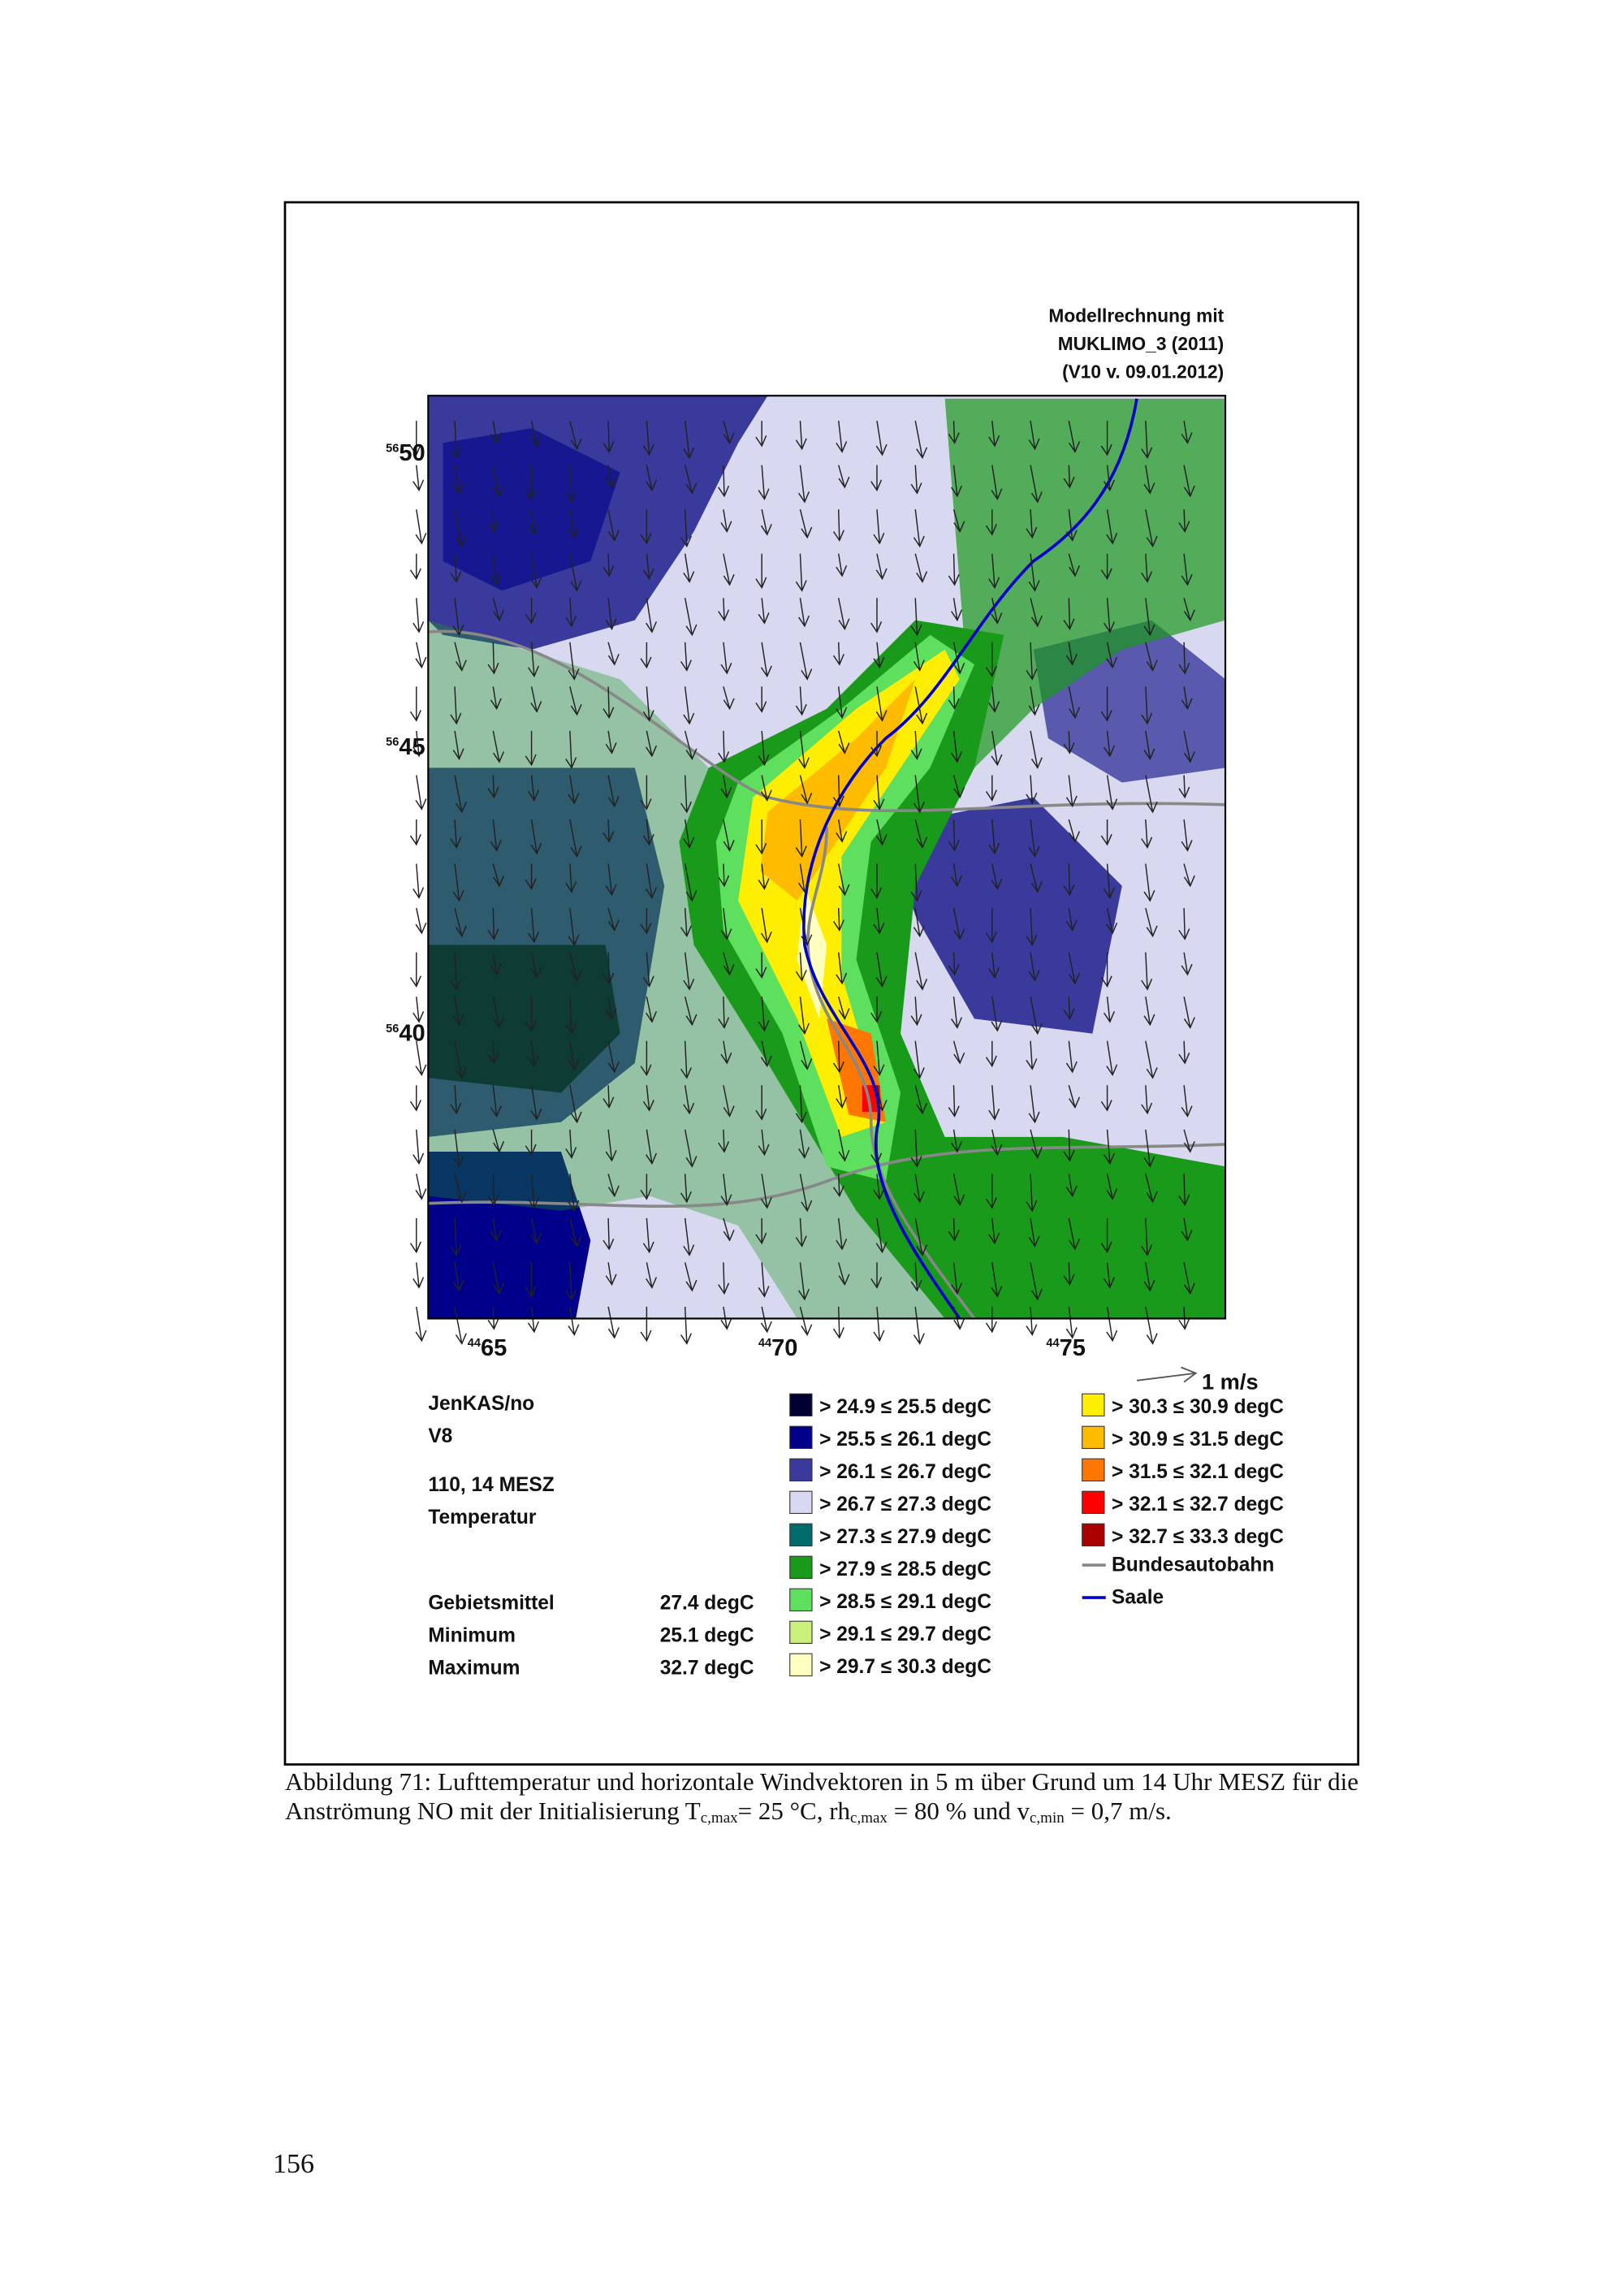 The width and height of the screenshot is (1624, 2296). What do you see at coordinates (1141, 343) in the screenshot?
I see `model-note: MUKLIMO_3 (2011)` at bounding box center [1141, 343].